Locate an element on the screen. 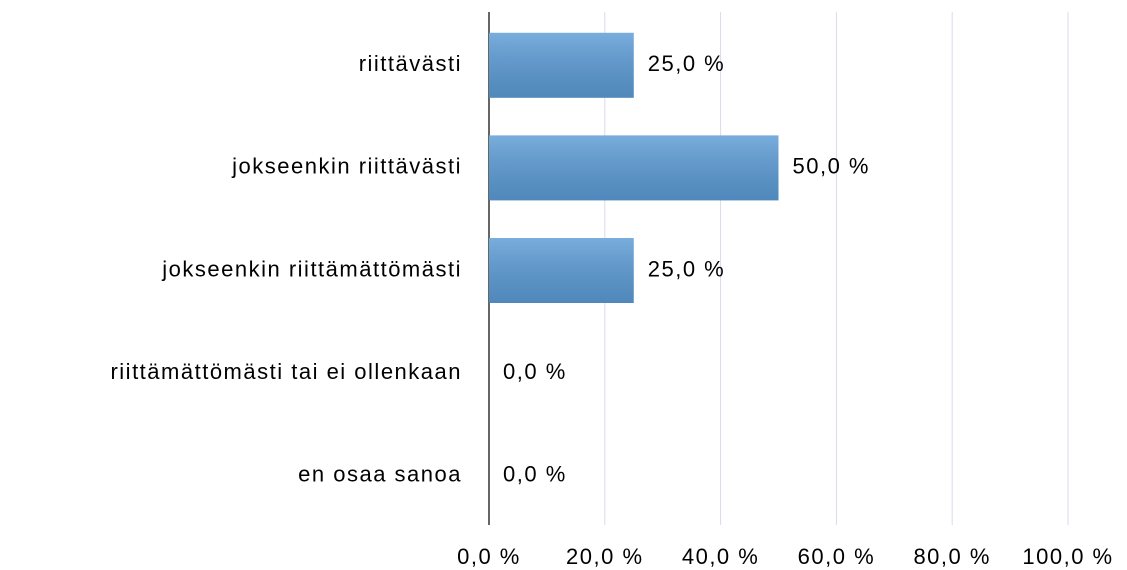 This screenshot has height=570, width=1127. x-tick-label: 20,0 % is located at coordinates (605, 556).